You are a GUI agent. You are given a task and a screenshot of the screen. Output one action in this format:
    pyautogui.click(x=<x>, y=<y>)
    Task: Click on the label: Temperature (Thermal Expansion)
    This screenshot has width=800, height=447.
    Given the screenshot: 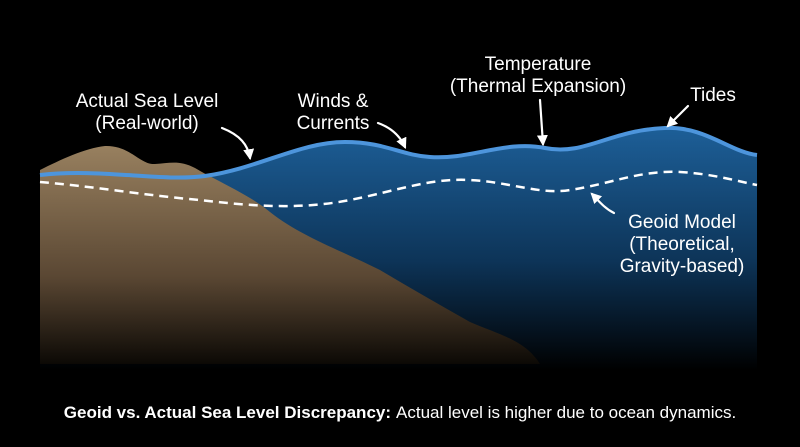 What is the action you would take?
    pyautogui.click(x=538, y=75)
    